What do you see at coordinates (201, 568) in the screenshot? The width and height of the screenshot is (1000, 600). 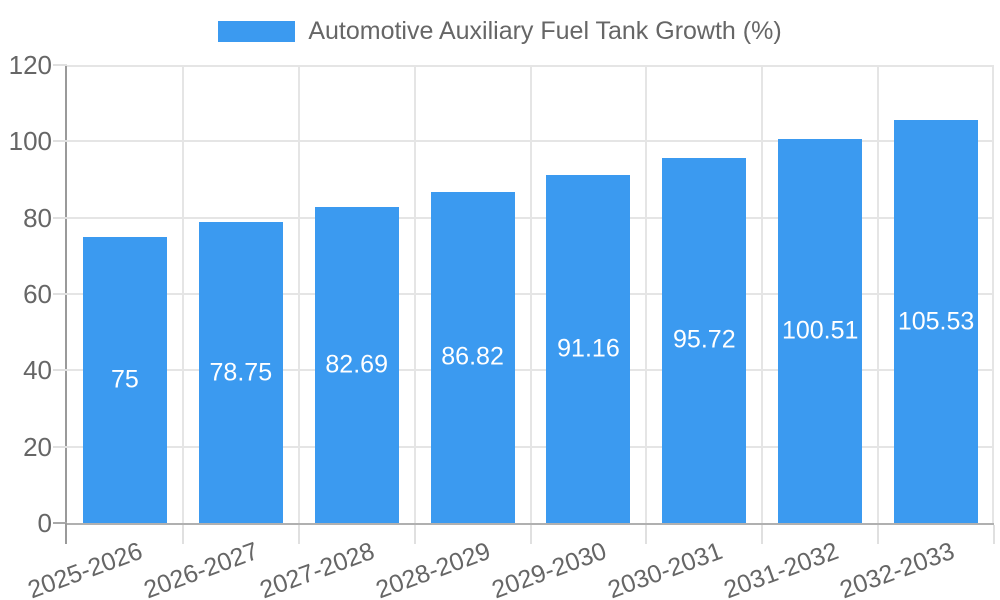 I see `x-axis-label: 2026-2027` at bounding box center [201, 568].